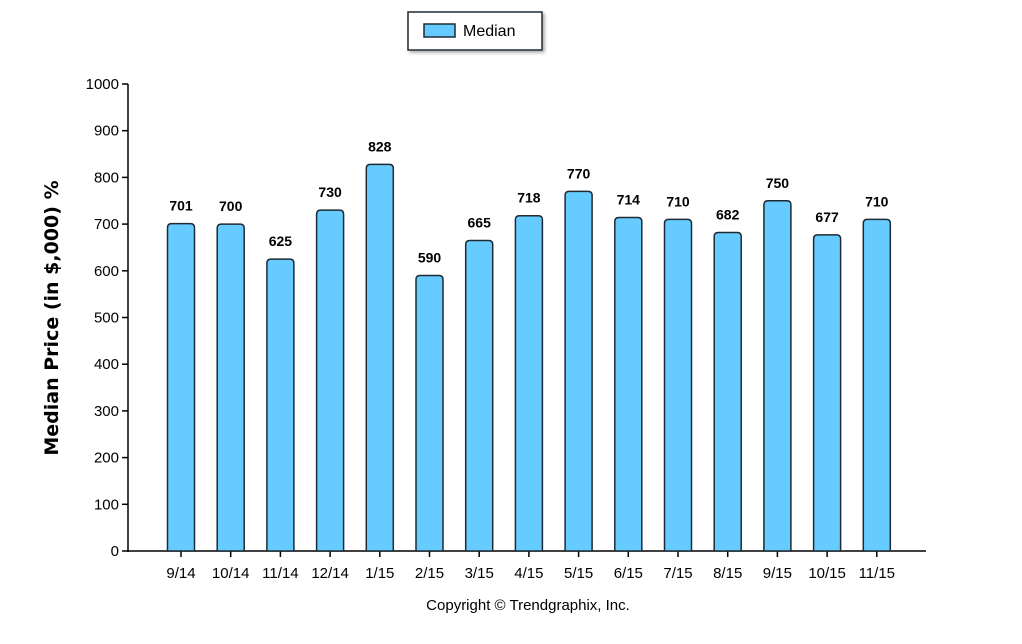 This screenshot has height=644, width=1022. I want to click on y-tick-label: 500, so click(106, 318).